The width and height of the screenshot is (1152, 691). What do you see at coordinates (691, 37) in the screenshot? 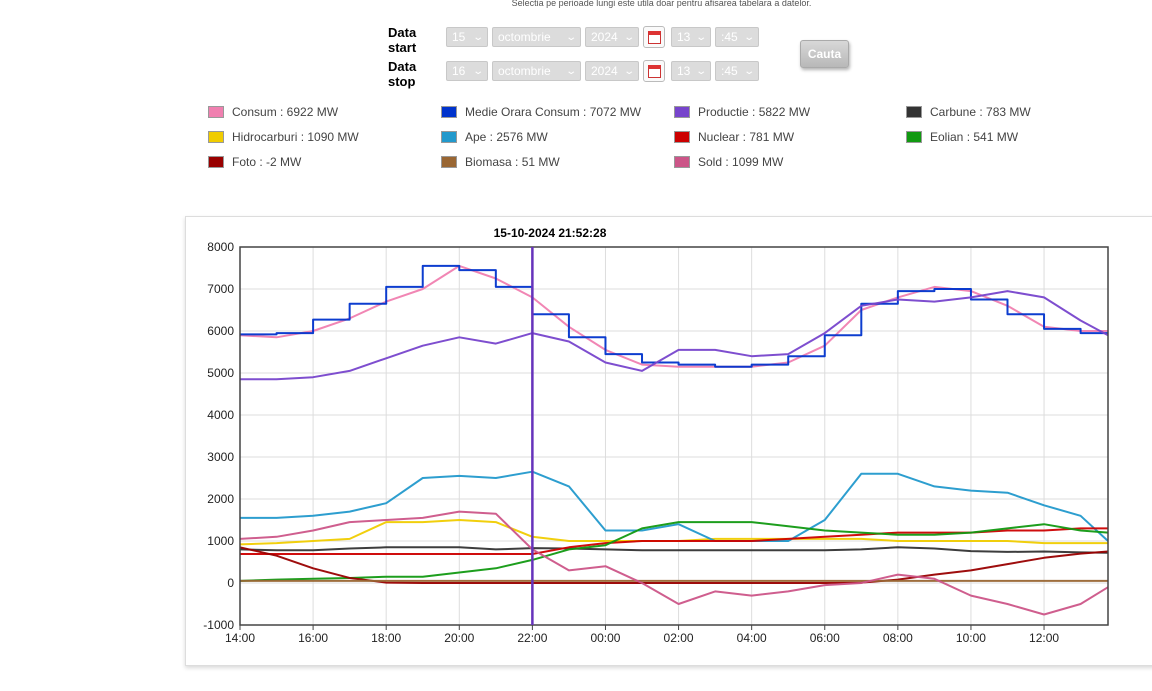
I see `start-hour-select: 13 ⌄` at bounding box center [691, 37].